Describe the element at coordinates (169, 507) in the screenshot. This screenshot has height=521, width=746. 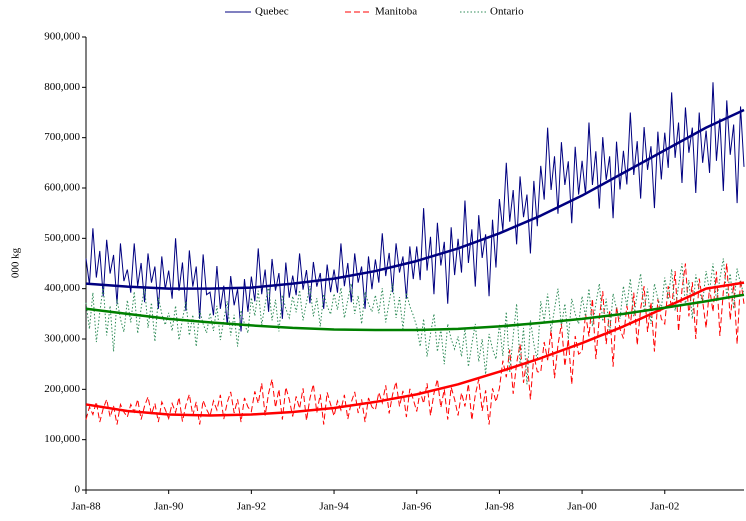
I see `x-tick-label: Jan-90` at that location.